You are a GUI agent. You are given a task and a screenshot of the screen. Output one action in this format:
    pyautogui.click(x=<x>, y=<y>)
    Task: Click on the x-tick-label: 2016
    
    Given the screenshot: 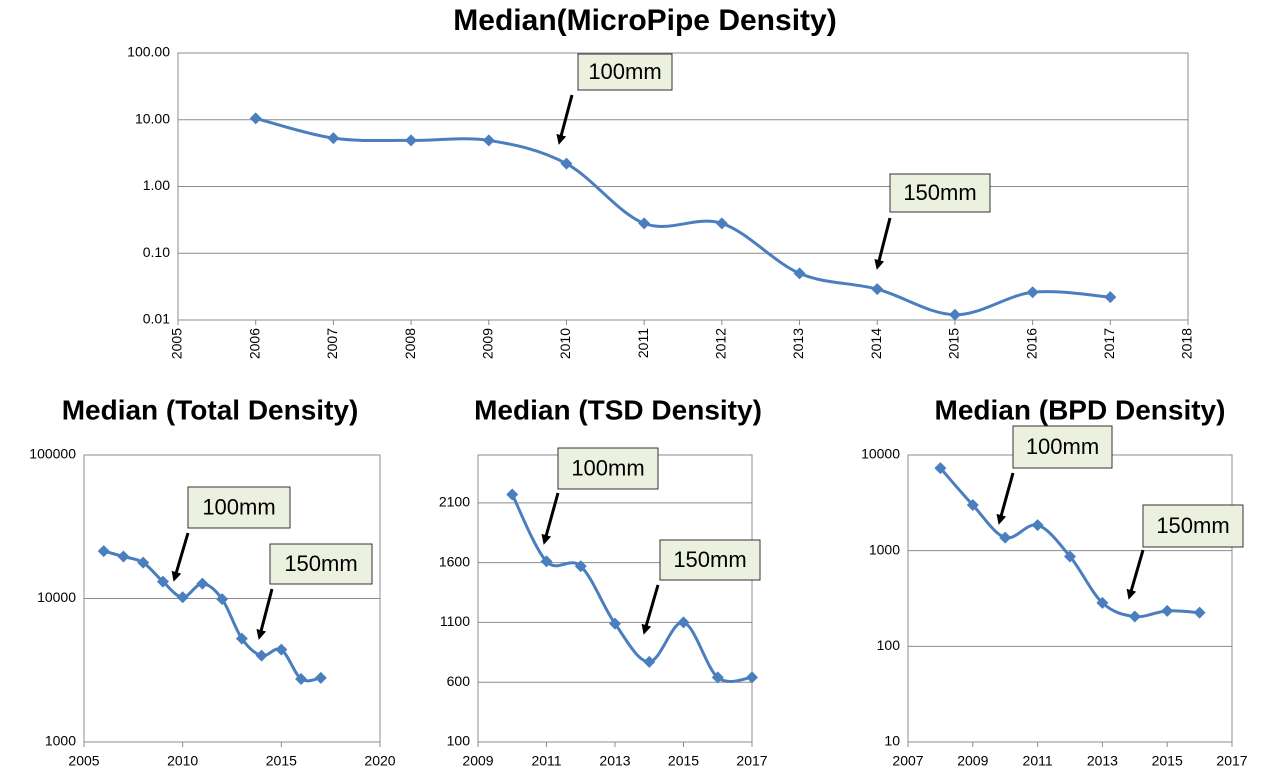 What is the action you would take?
    pyautogui.click(x=1031, y=343)
    